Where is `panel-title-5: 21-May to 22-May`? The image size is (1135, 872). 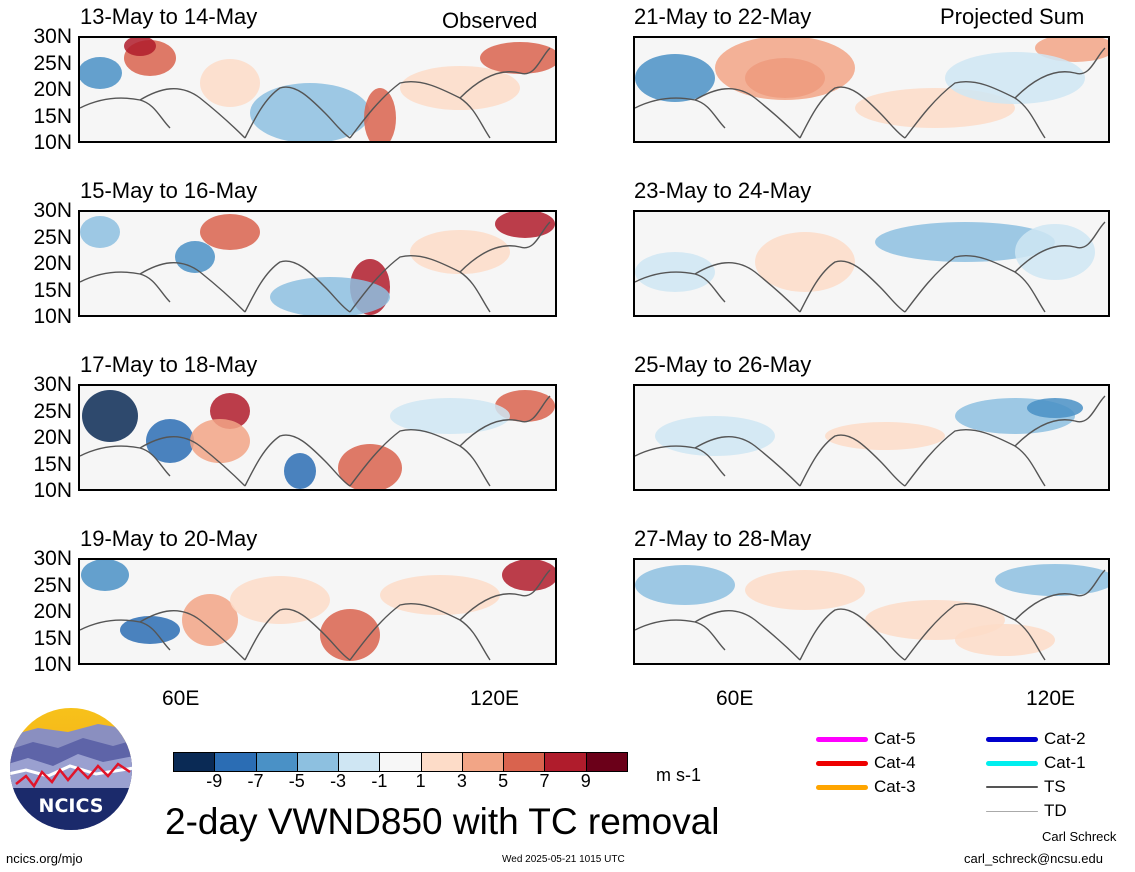
panel-title-5: 21-May to 22-May is located at coordinates (723, 16).